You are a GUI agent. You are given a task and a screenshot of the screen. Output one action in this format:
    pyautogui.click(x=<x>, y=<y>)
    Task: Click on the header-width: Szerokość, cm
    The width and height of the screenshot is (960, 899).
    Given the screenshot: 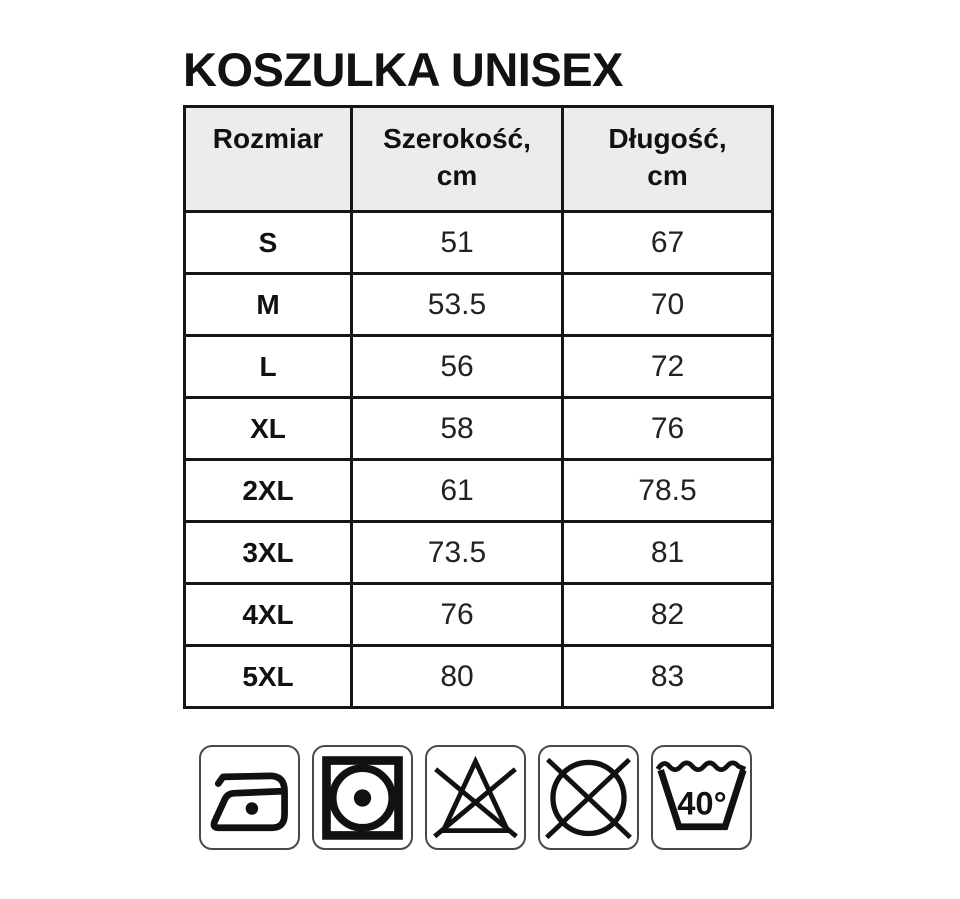 What is the action you would take?
    pyautogui.click(x=457, y=159)
    